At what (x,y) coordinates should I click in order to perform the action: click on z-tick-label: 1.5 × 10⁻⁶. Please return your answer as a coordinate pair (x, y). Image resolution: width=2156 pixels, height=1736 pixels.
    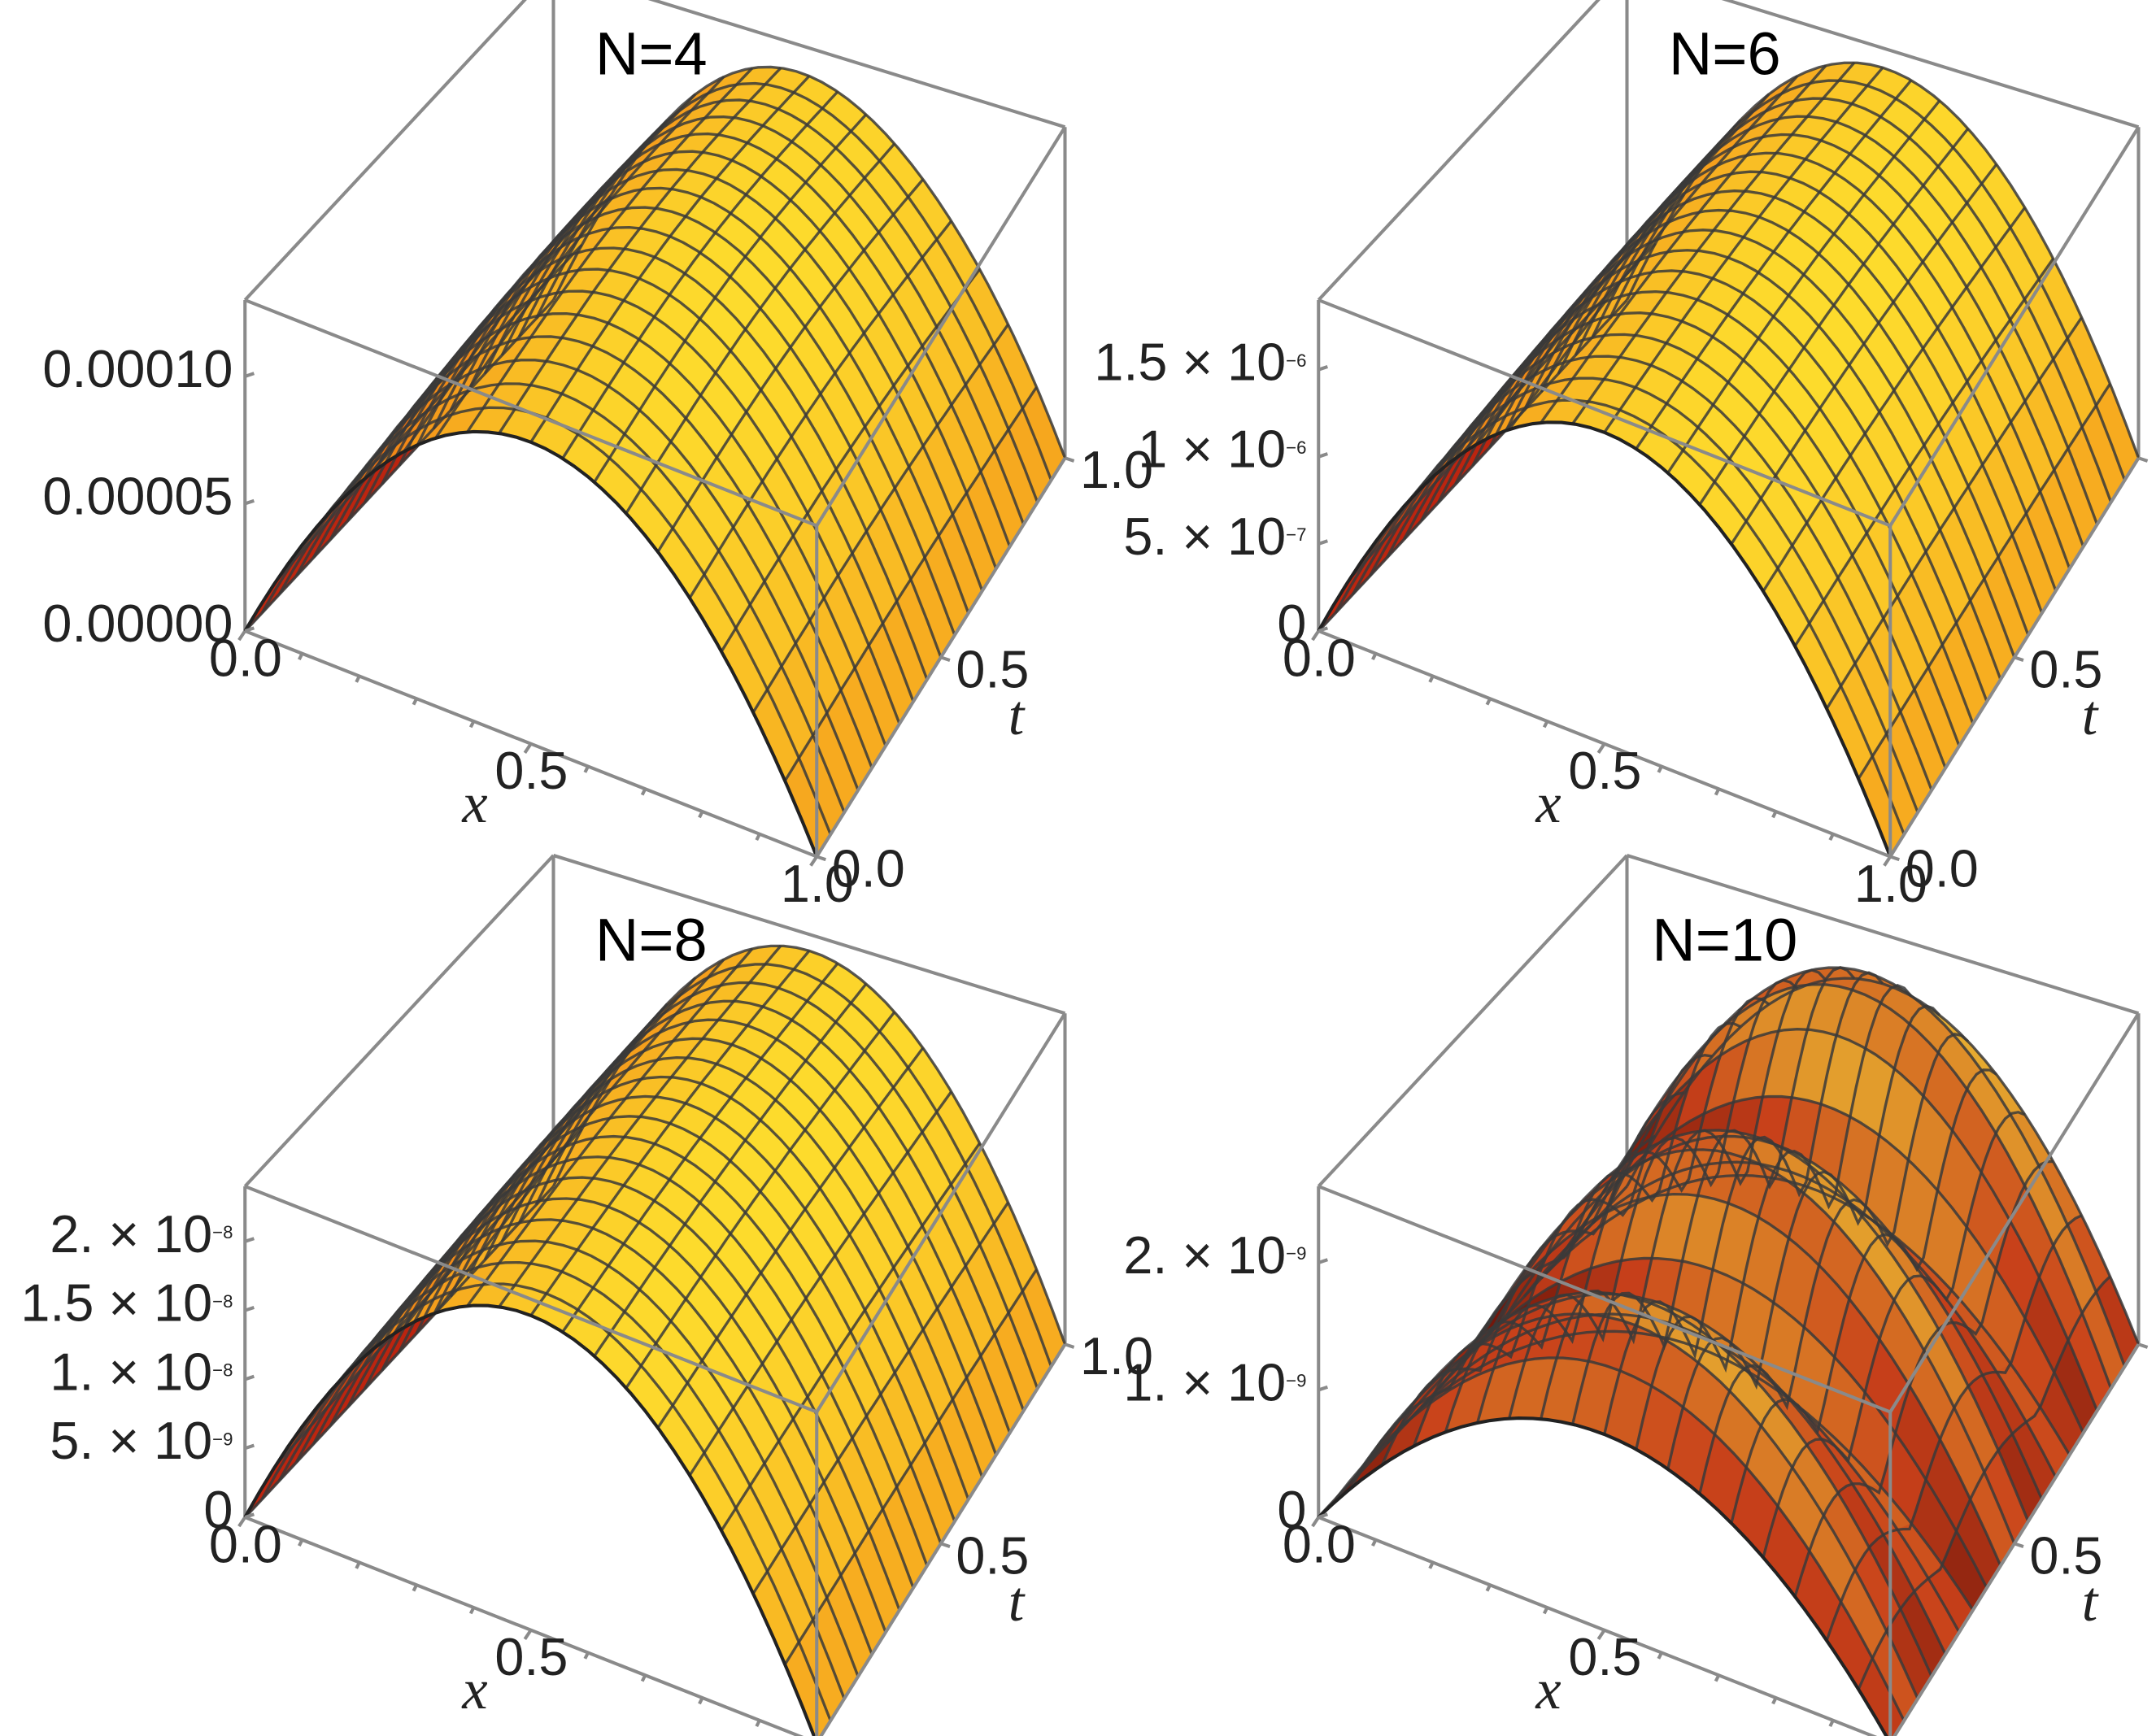
    Looking at the image, I should click on (1200, 362).